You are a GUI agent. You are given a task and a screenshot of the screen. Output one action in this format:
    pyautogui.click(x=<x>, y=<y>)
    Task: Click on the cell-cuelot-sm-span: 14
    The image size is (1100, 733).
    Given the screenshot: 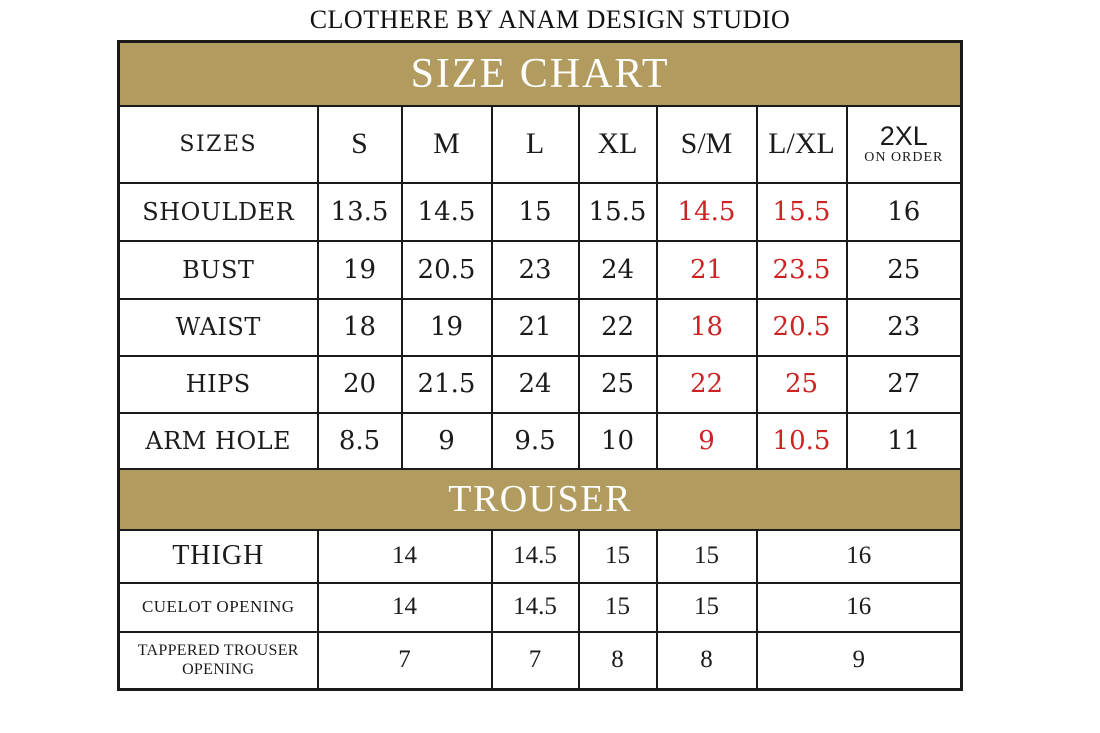 What is the action you would take?
    pyautogui.click(x=404, y=607)
    